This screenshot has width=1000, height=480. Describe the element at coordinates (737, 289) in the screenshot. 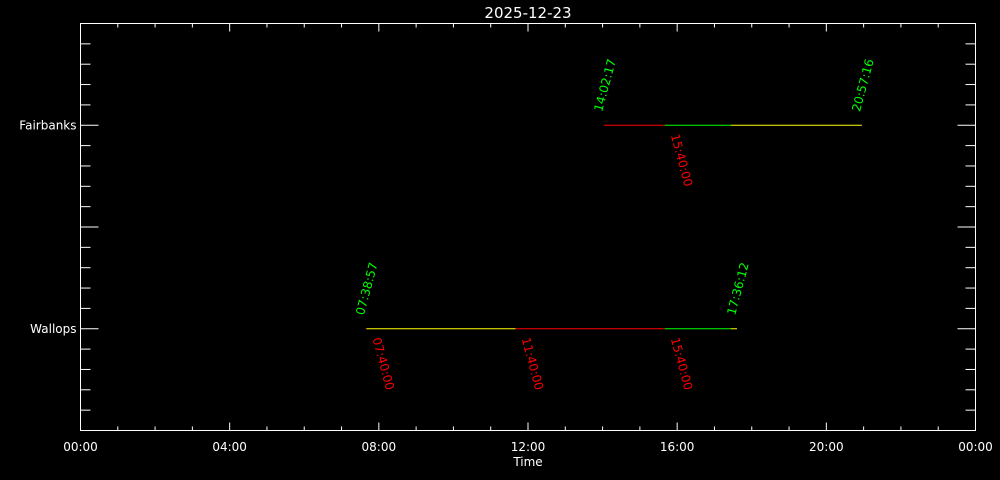

I see `pass-time-label: 17:36:12` at that location.